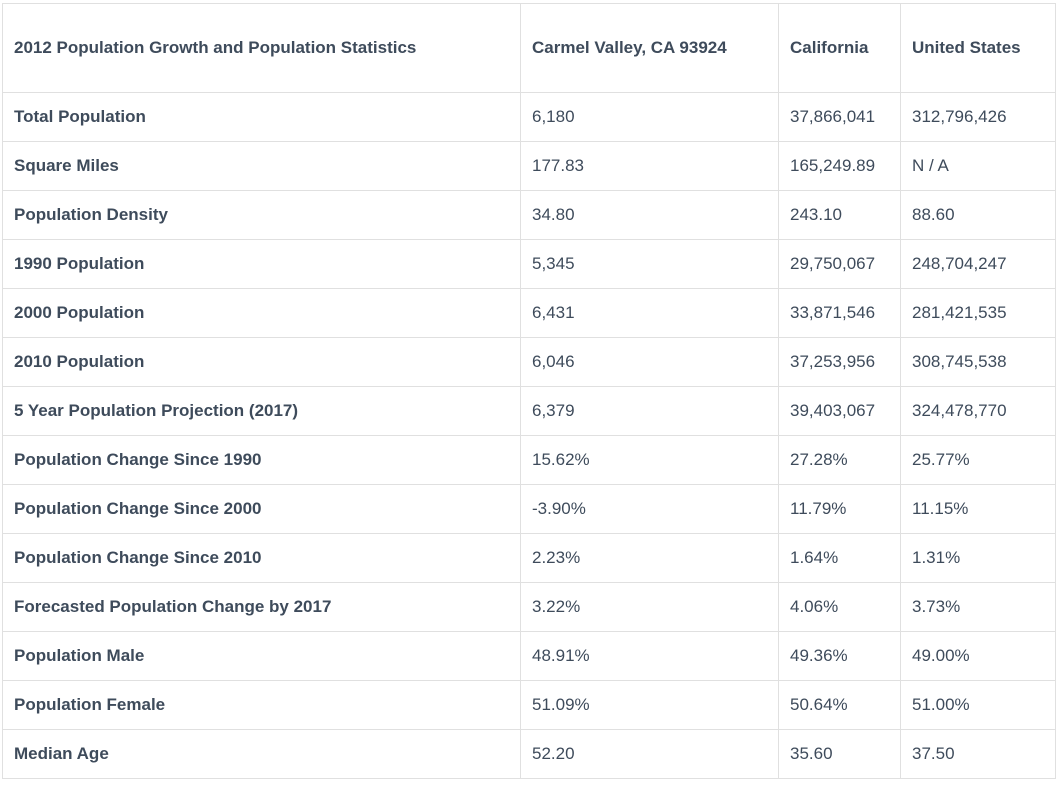 The image size is (1061, 796). I want to click on cell-value: 165,249.89, so click(839, 166).